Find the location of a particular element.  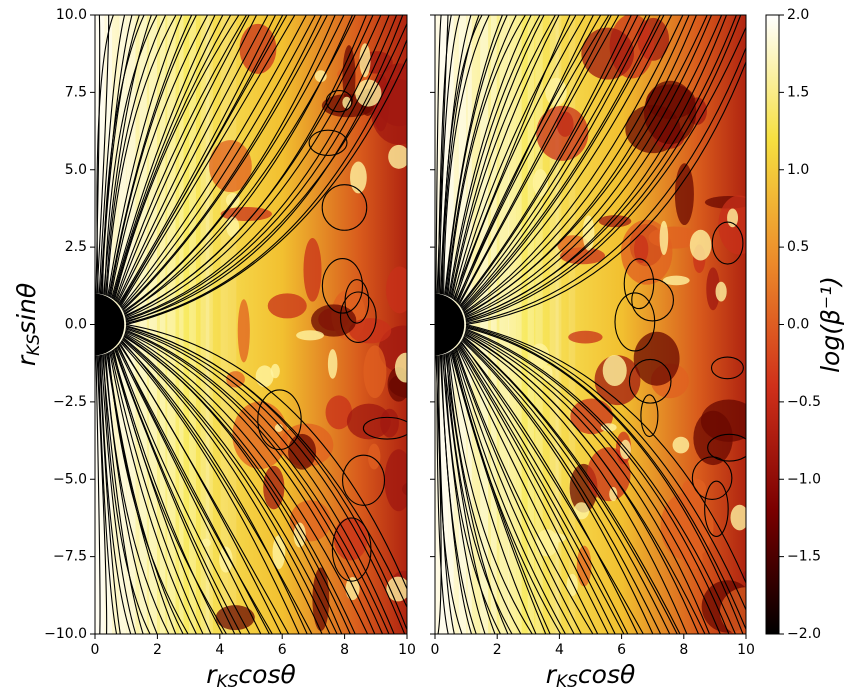

colorbar-tick-label: −1.0 is located at coordinates (804, 479).